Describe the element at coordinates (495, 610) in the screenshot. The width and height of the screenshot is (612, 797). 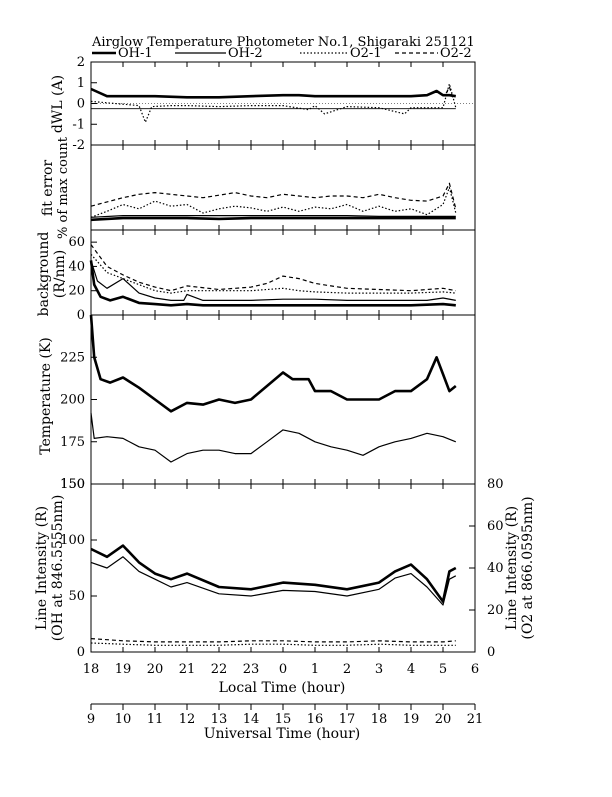
I see `intensity-right-ytick-label: 20` at that location.